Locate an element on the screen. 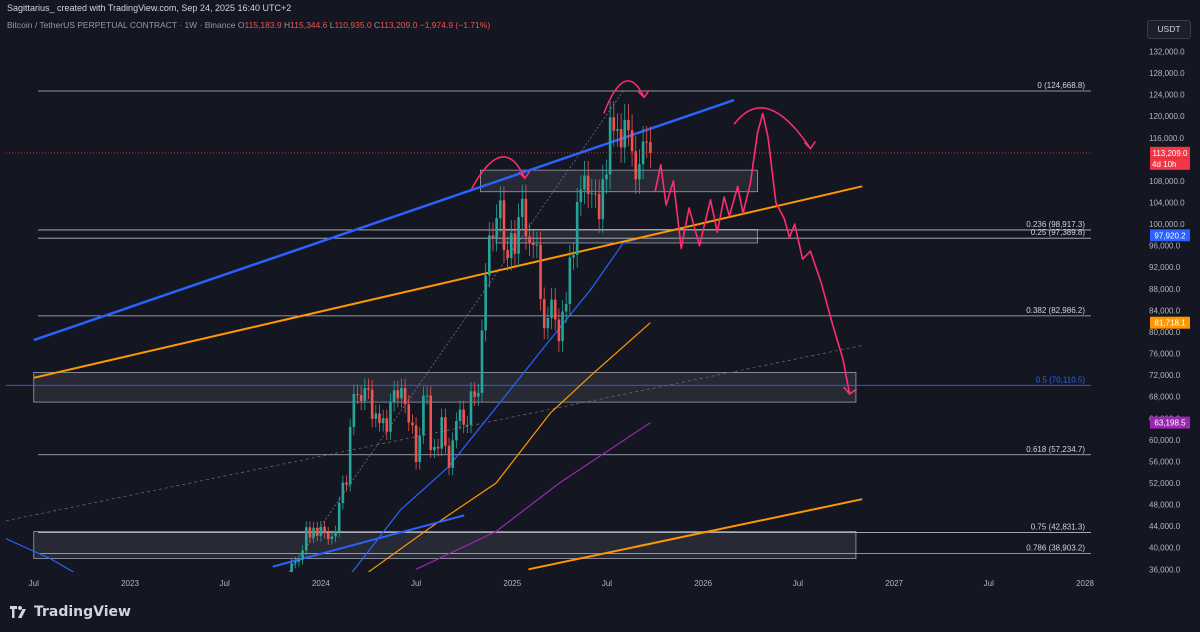 Image resolution: width=1200 pixels, height=632 pixels. currency-button: USDT is located at coordinates (1169, 29).